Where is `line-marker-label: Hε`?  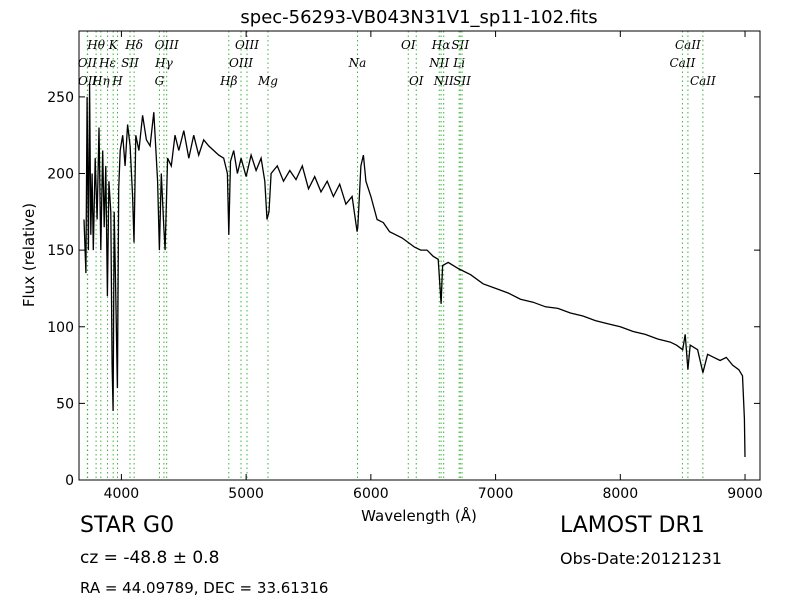
line-marker-label: Hε is located at coordinates (107, 63).